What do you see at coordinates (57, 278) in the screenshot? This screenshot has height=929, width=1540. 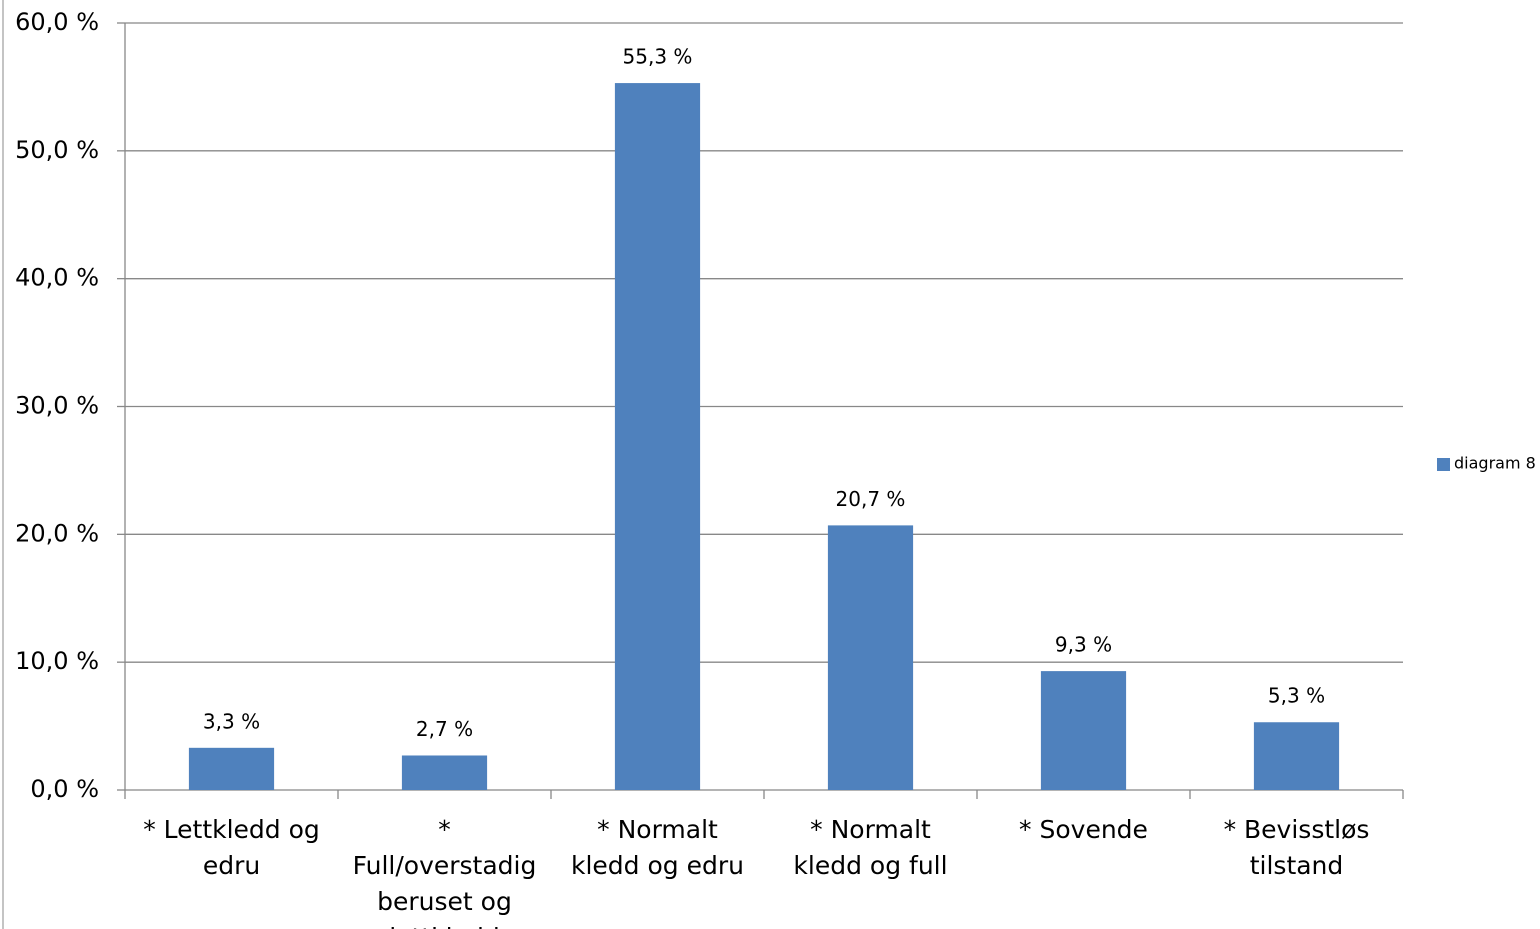 I see `y-tick-label: 40,0 %` at bounding box center [57, 278].